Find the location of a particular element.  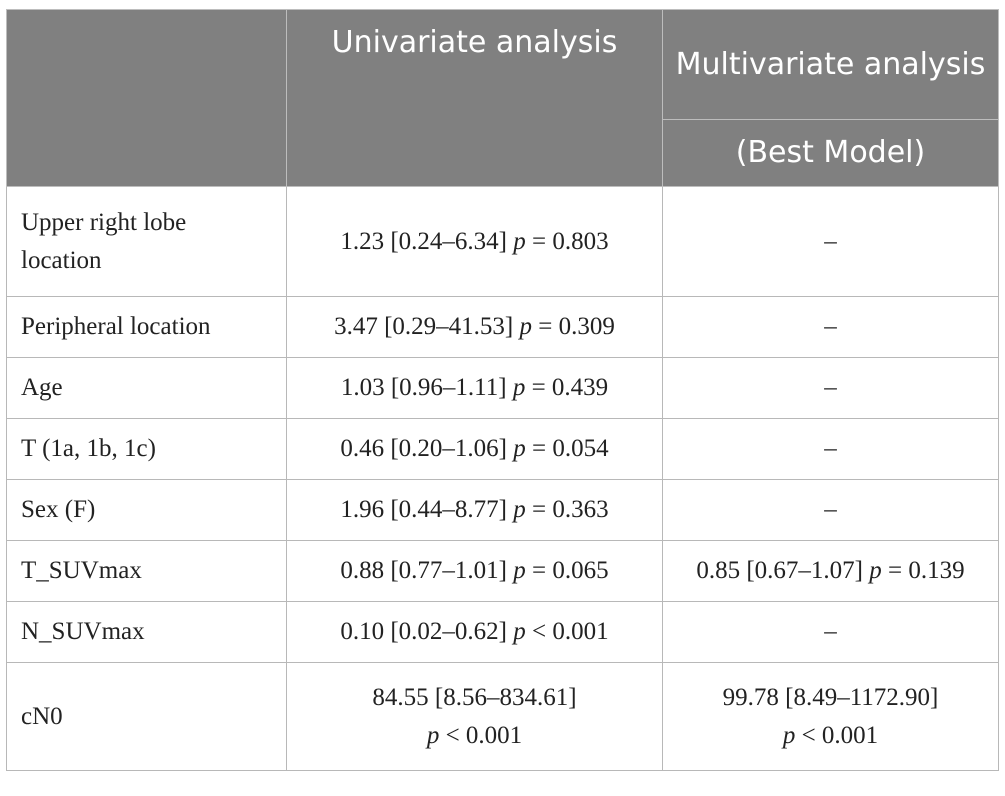

header-multivariate: Multivariate analysis is located at coordinates (830, 64).